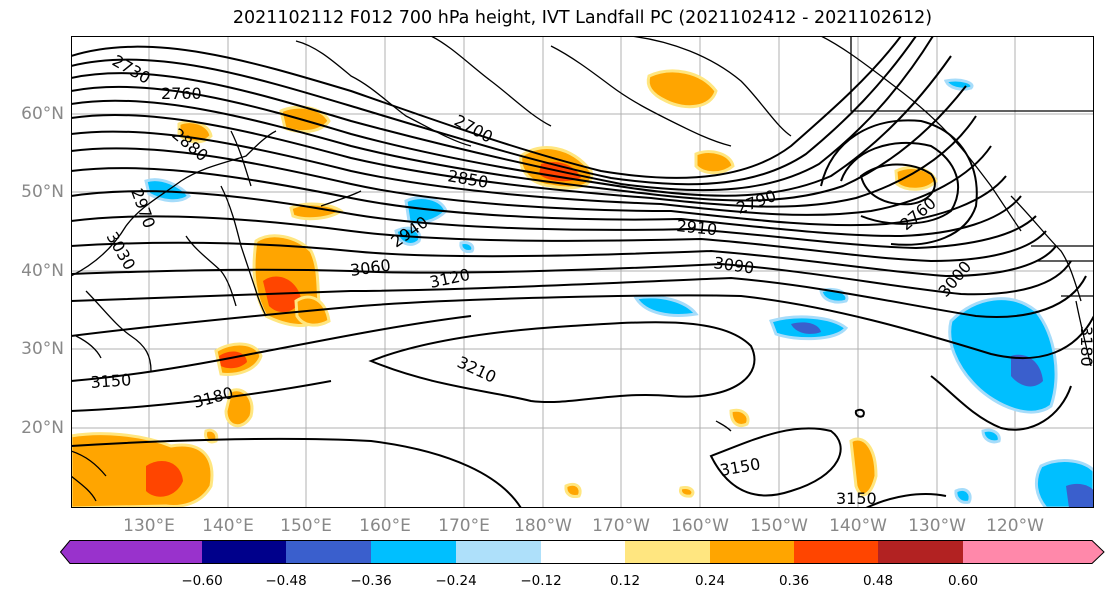  I want to click on colorbar-tick: 0.36, so click(794, 581).